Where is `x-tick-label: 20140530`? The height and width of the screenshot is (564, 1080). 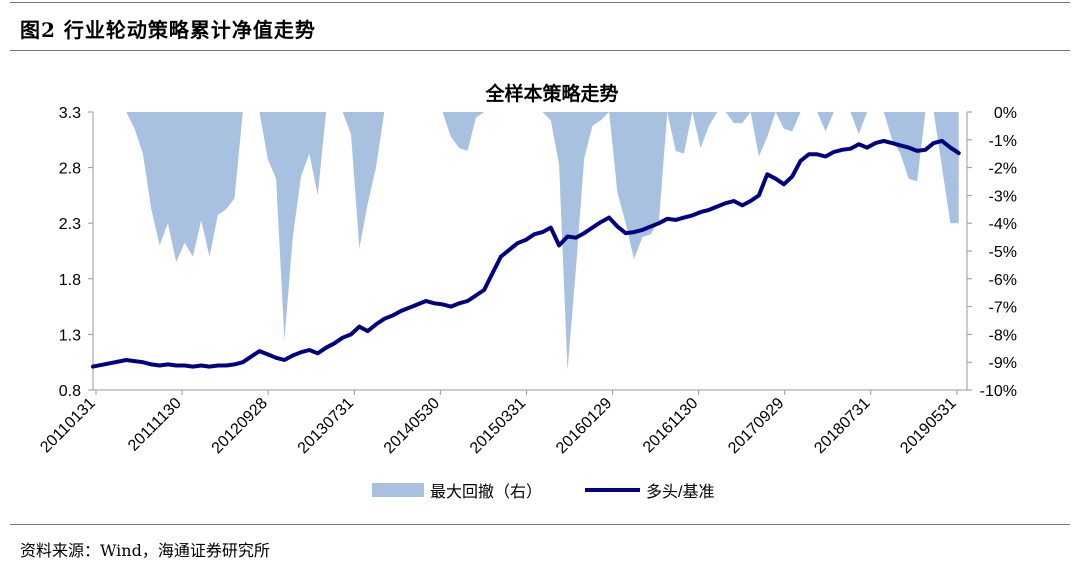
x-tick-label: 20140530 is located at coordinates (412, 426).